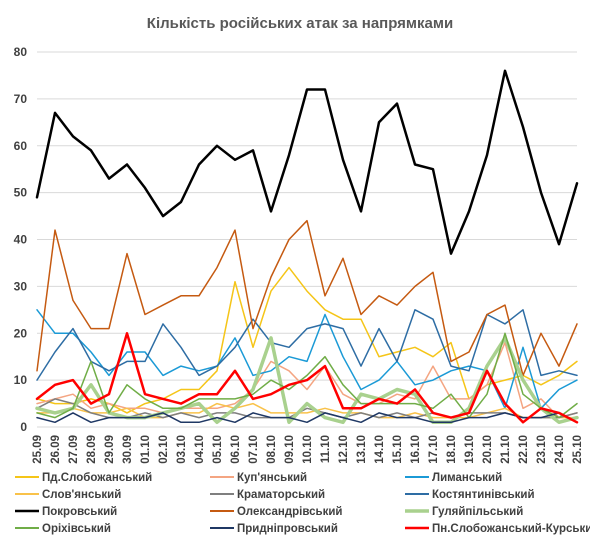  What do you see at coordinates (97, 478) in the screenshot?
I see `legend-label: Пд.Слобожанський` at bounding box center [97, 478].